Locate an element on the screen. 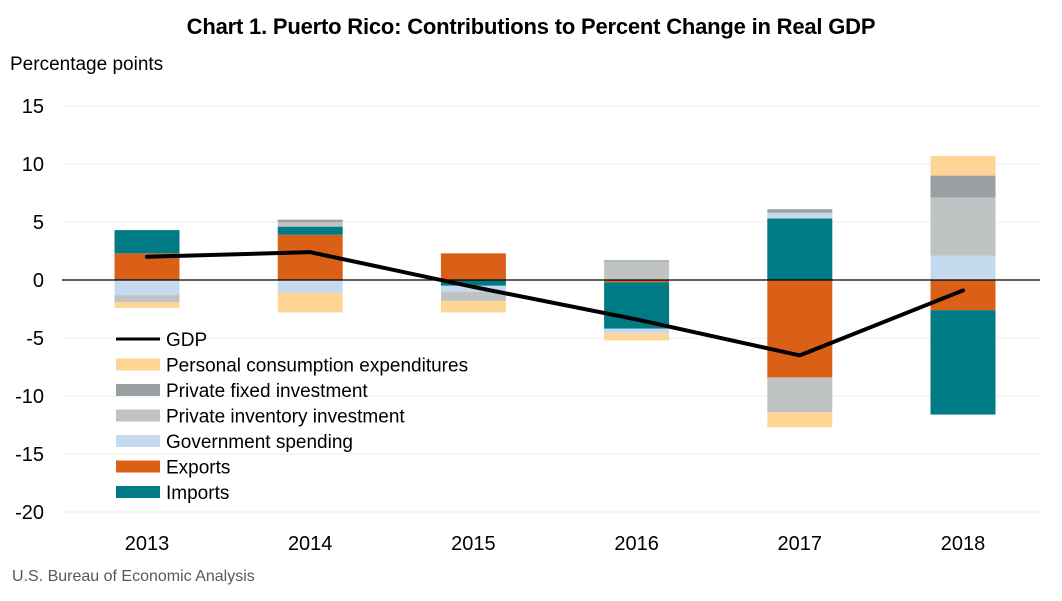  x-tick-label: 2013 is located at coordinates (147, 544).